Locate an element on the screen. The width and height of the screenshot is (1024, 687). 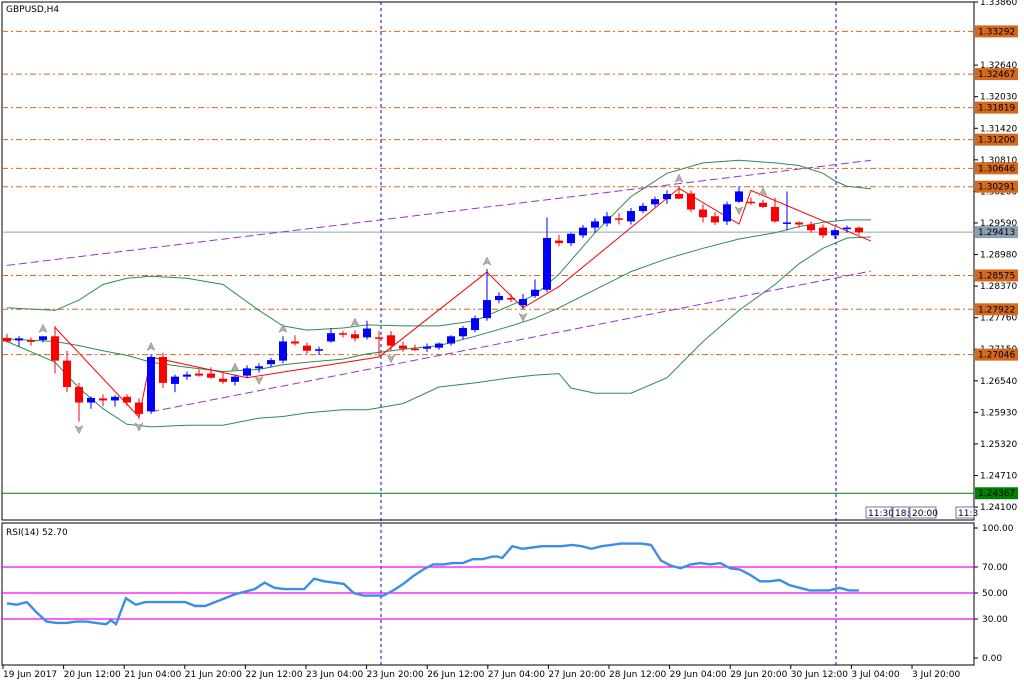
time-tick-label: 23 Jun 20:00 is located at coordinates (395, 675).